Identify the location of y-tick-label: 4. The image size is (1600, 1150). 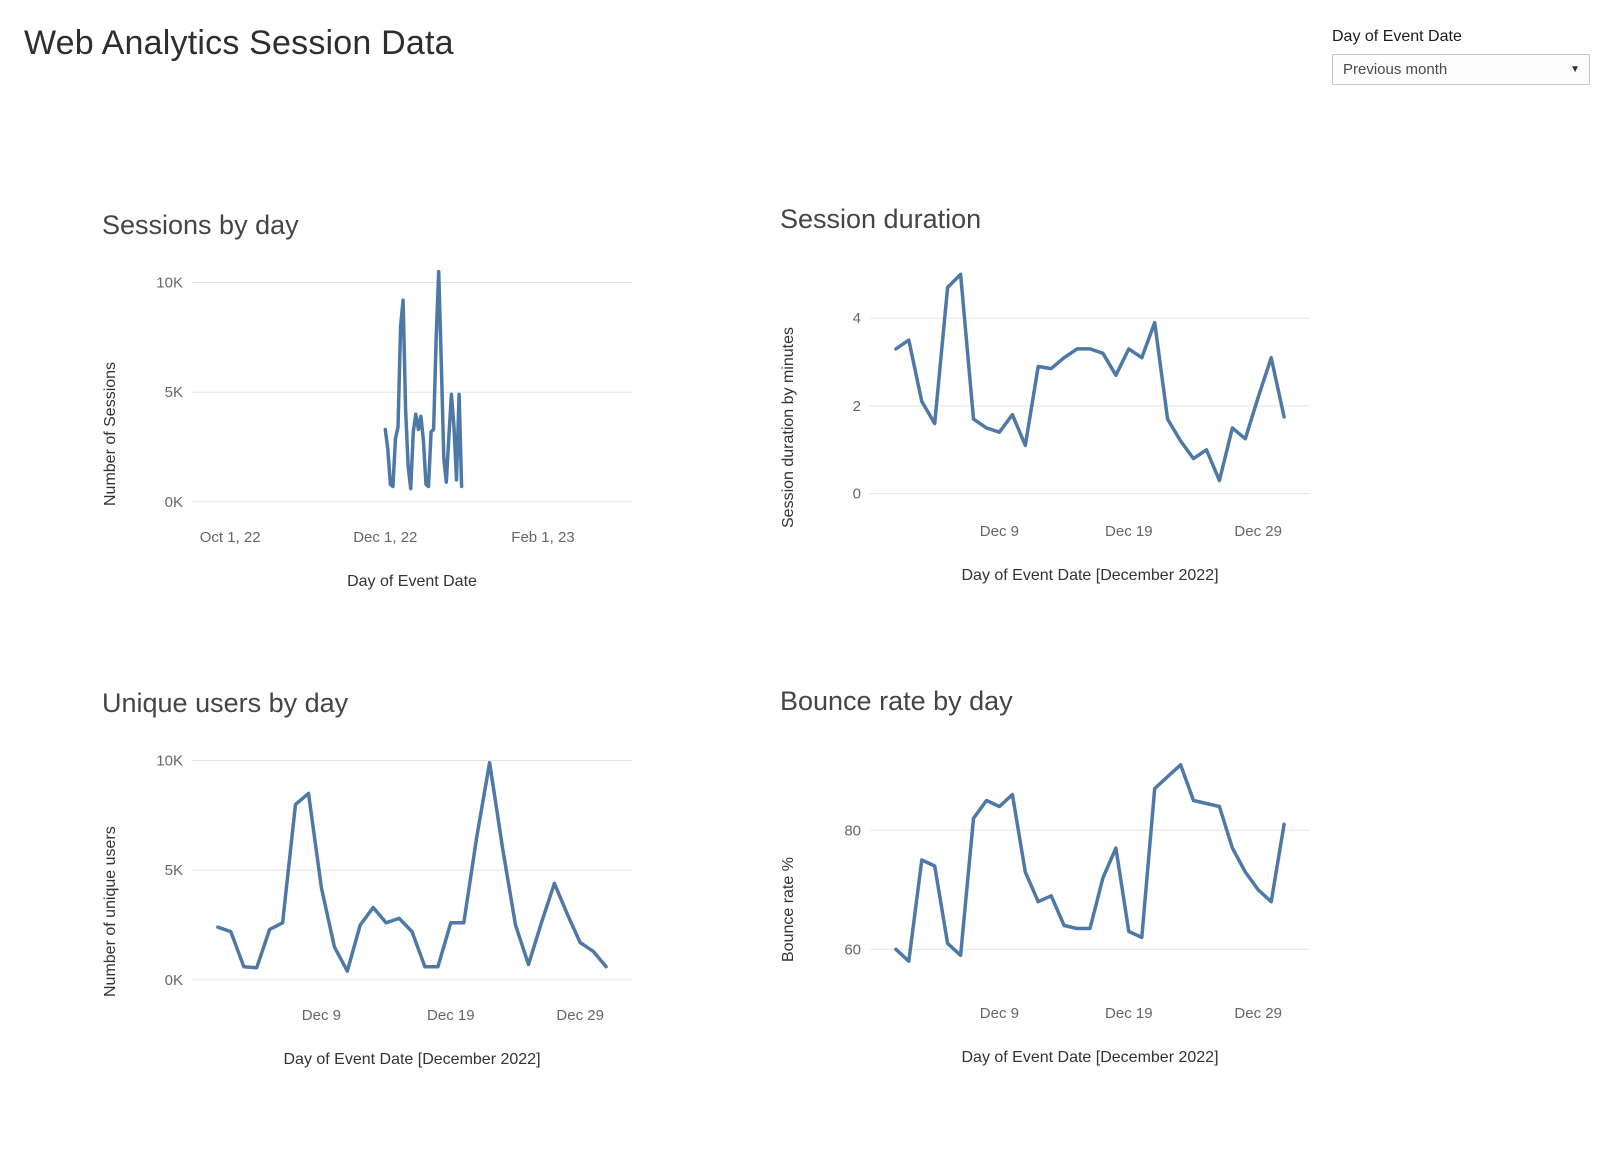
(857, 318).